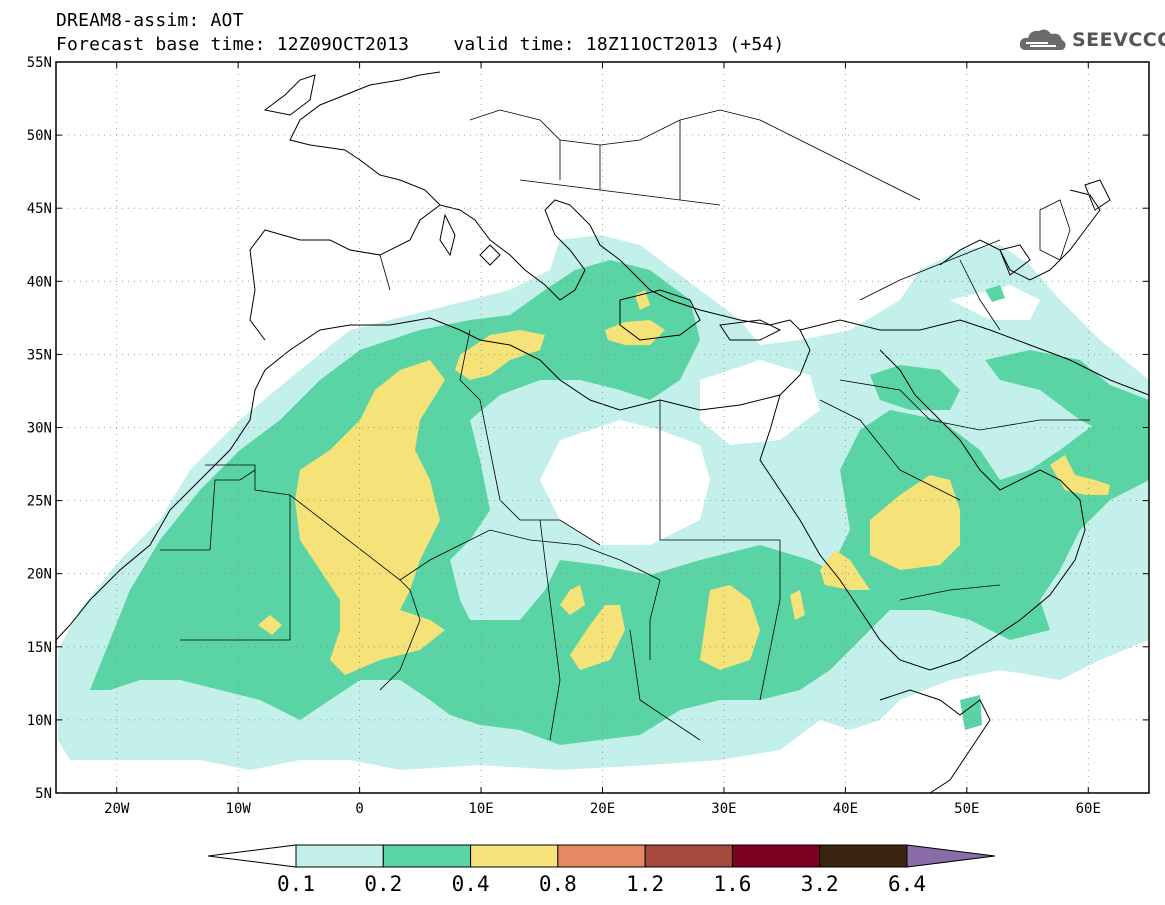 The height and width of the screenshot is (905, 1165). I want to click on colorbar-label: 3.2, so click(820, 884).